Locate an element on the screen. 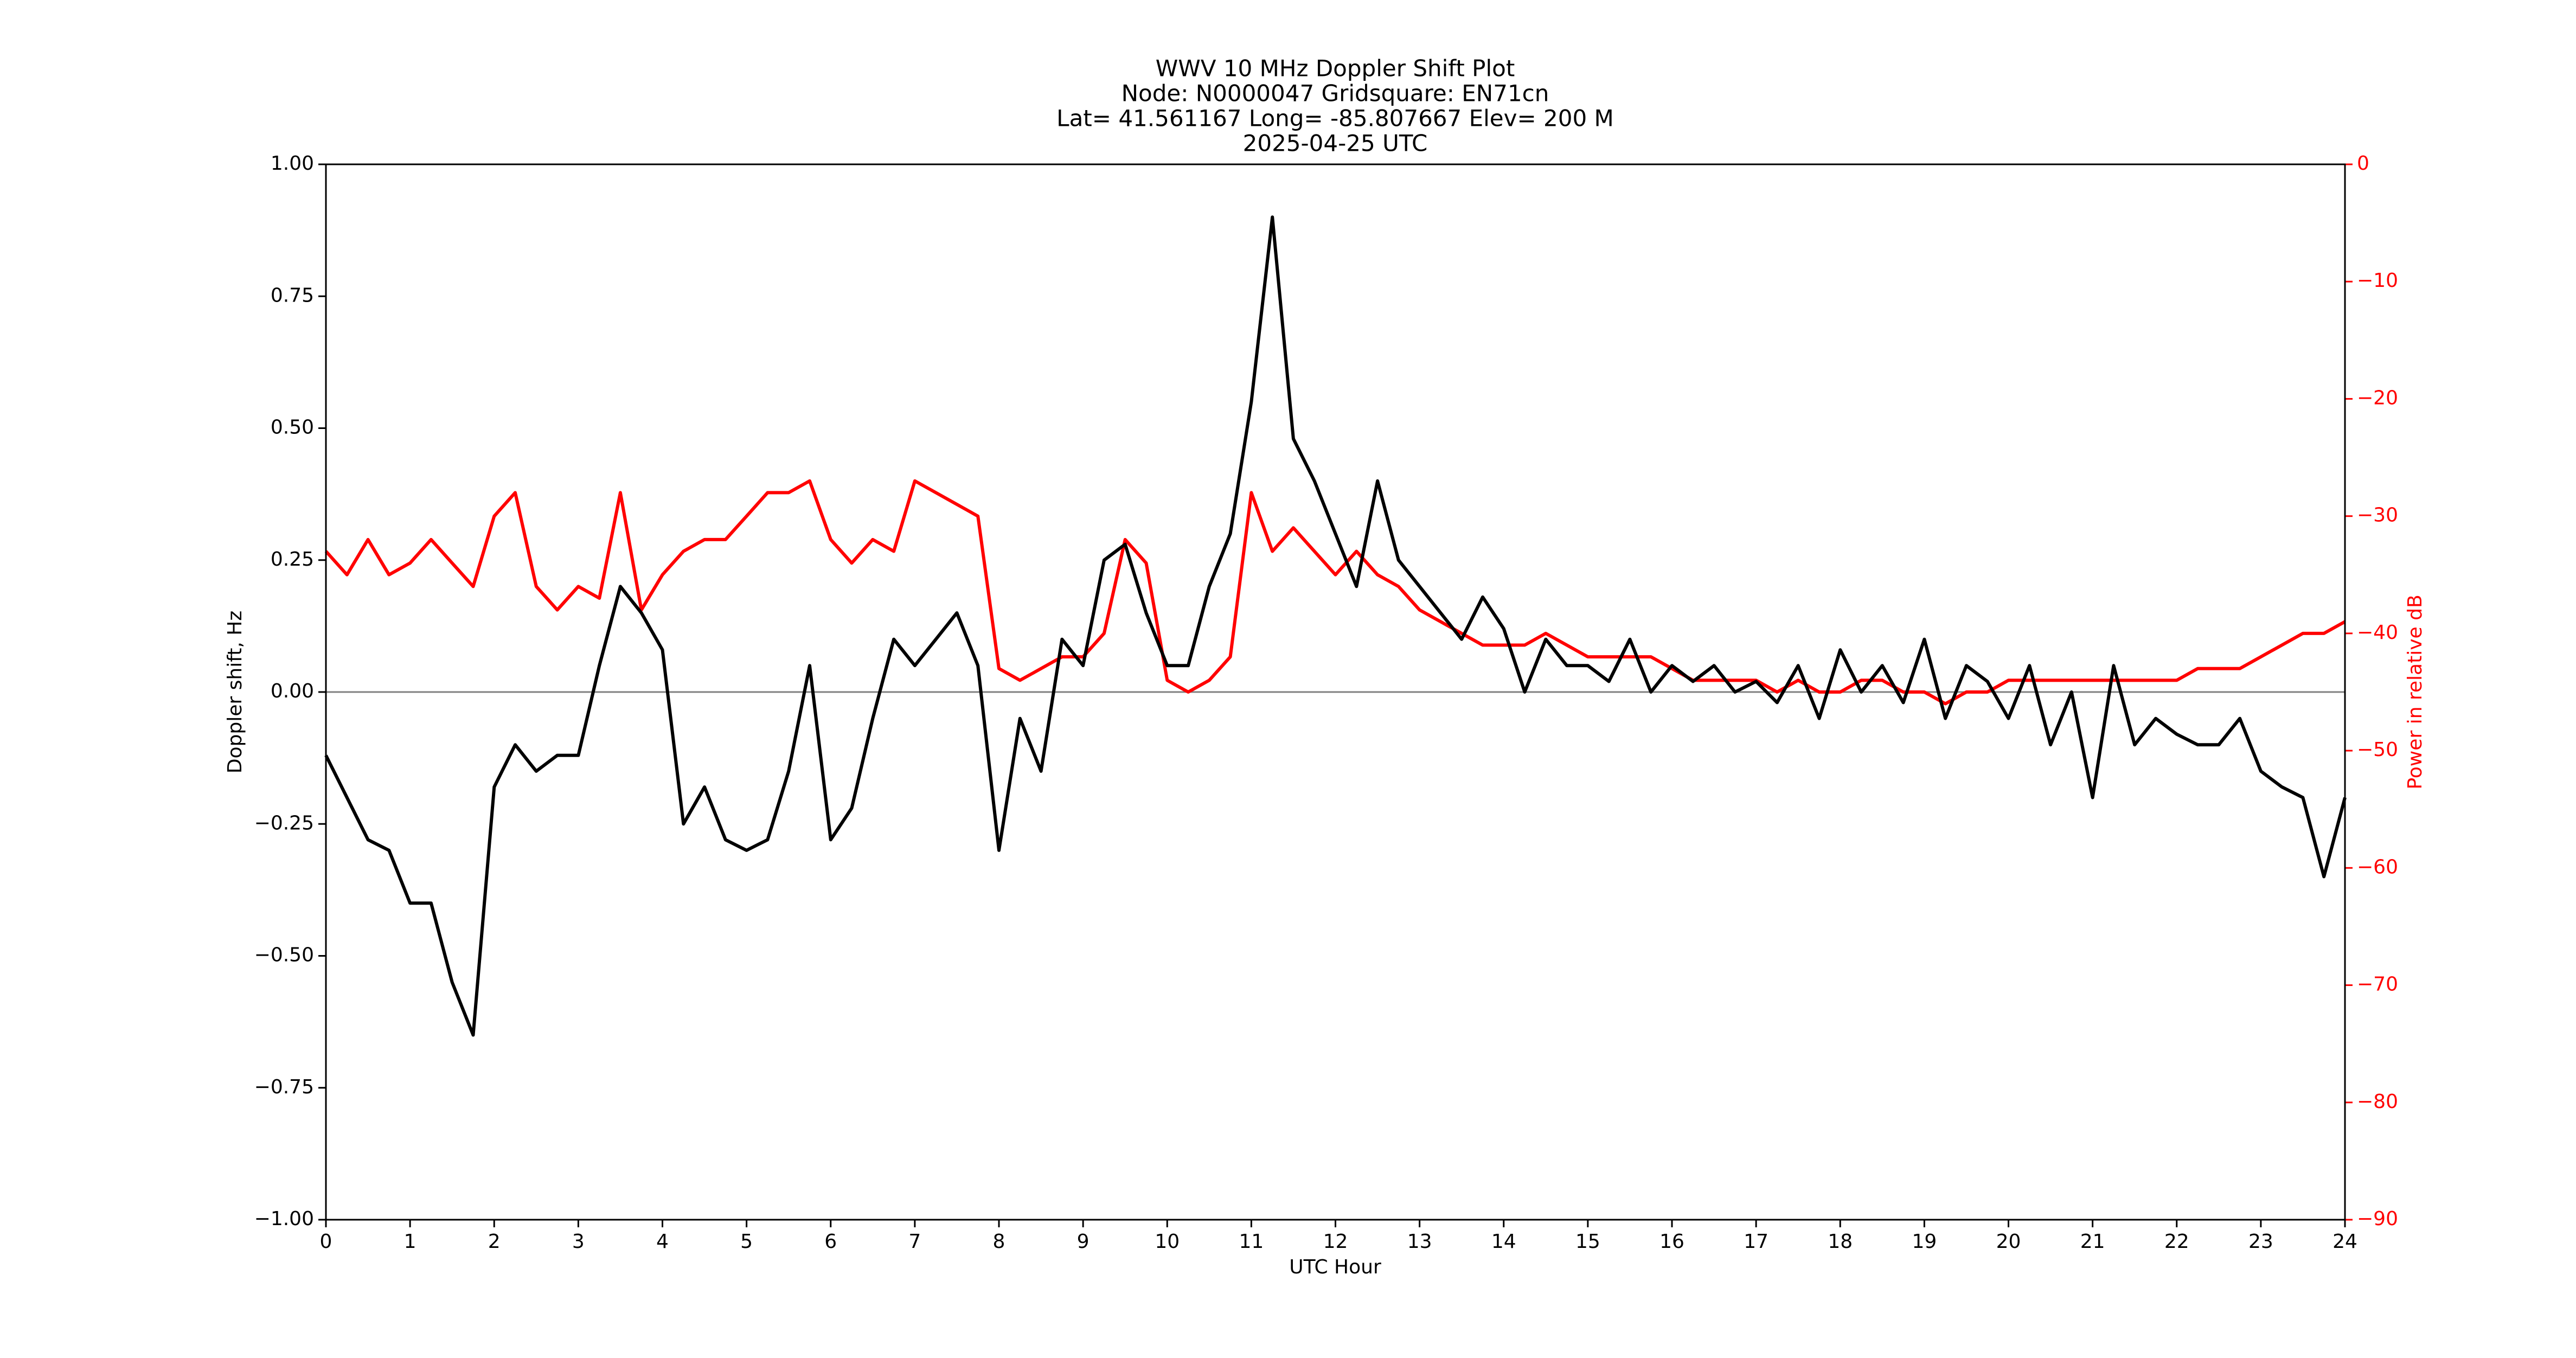 The height and width of the screenshot is (1358, 2576). y2-tick-label: −70 is located at coordinates (2377, 984).